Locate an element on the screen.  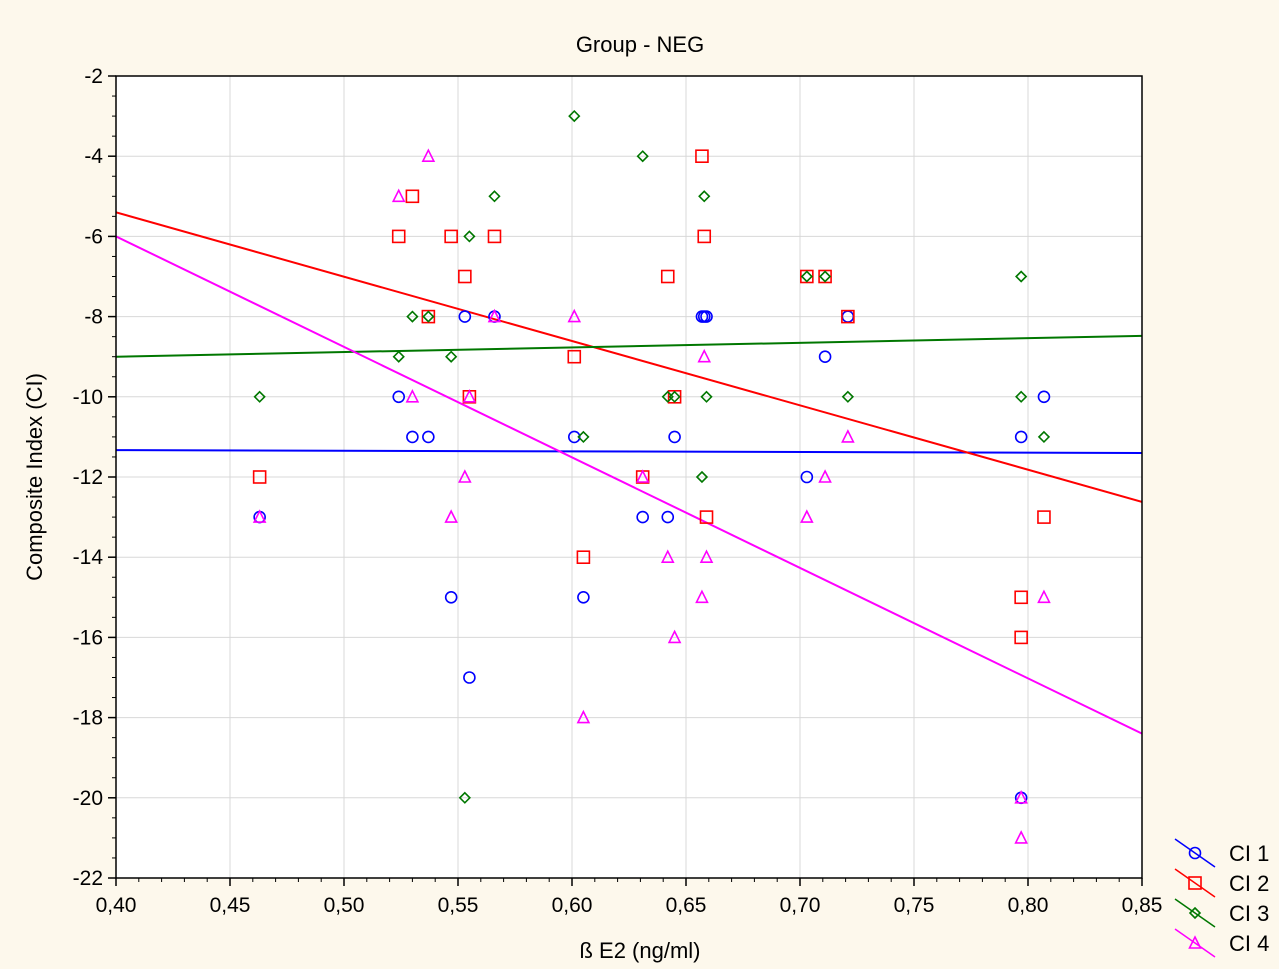
x-tick-label: 0,75 is located at coordinates (914, 905).